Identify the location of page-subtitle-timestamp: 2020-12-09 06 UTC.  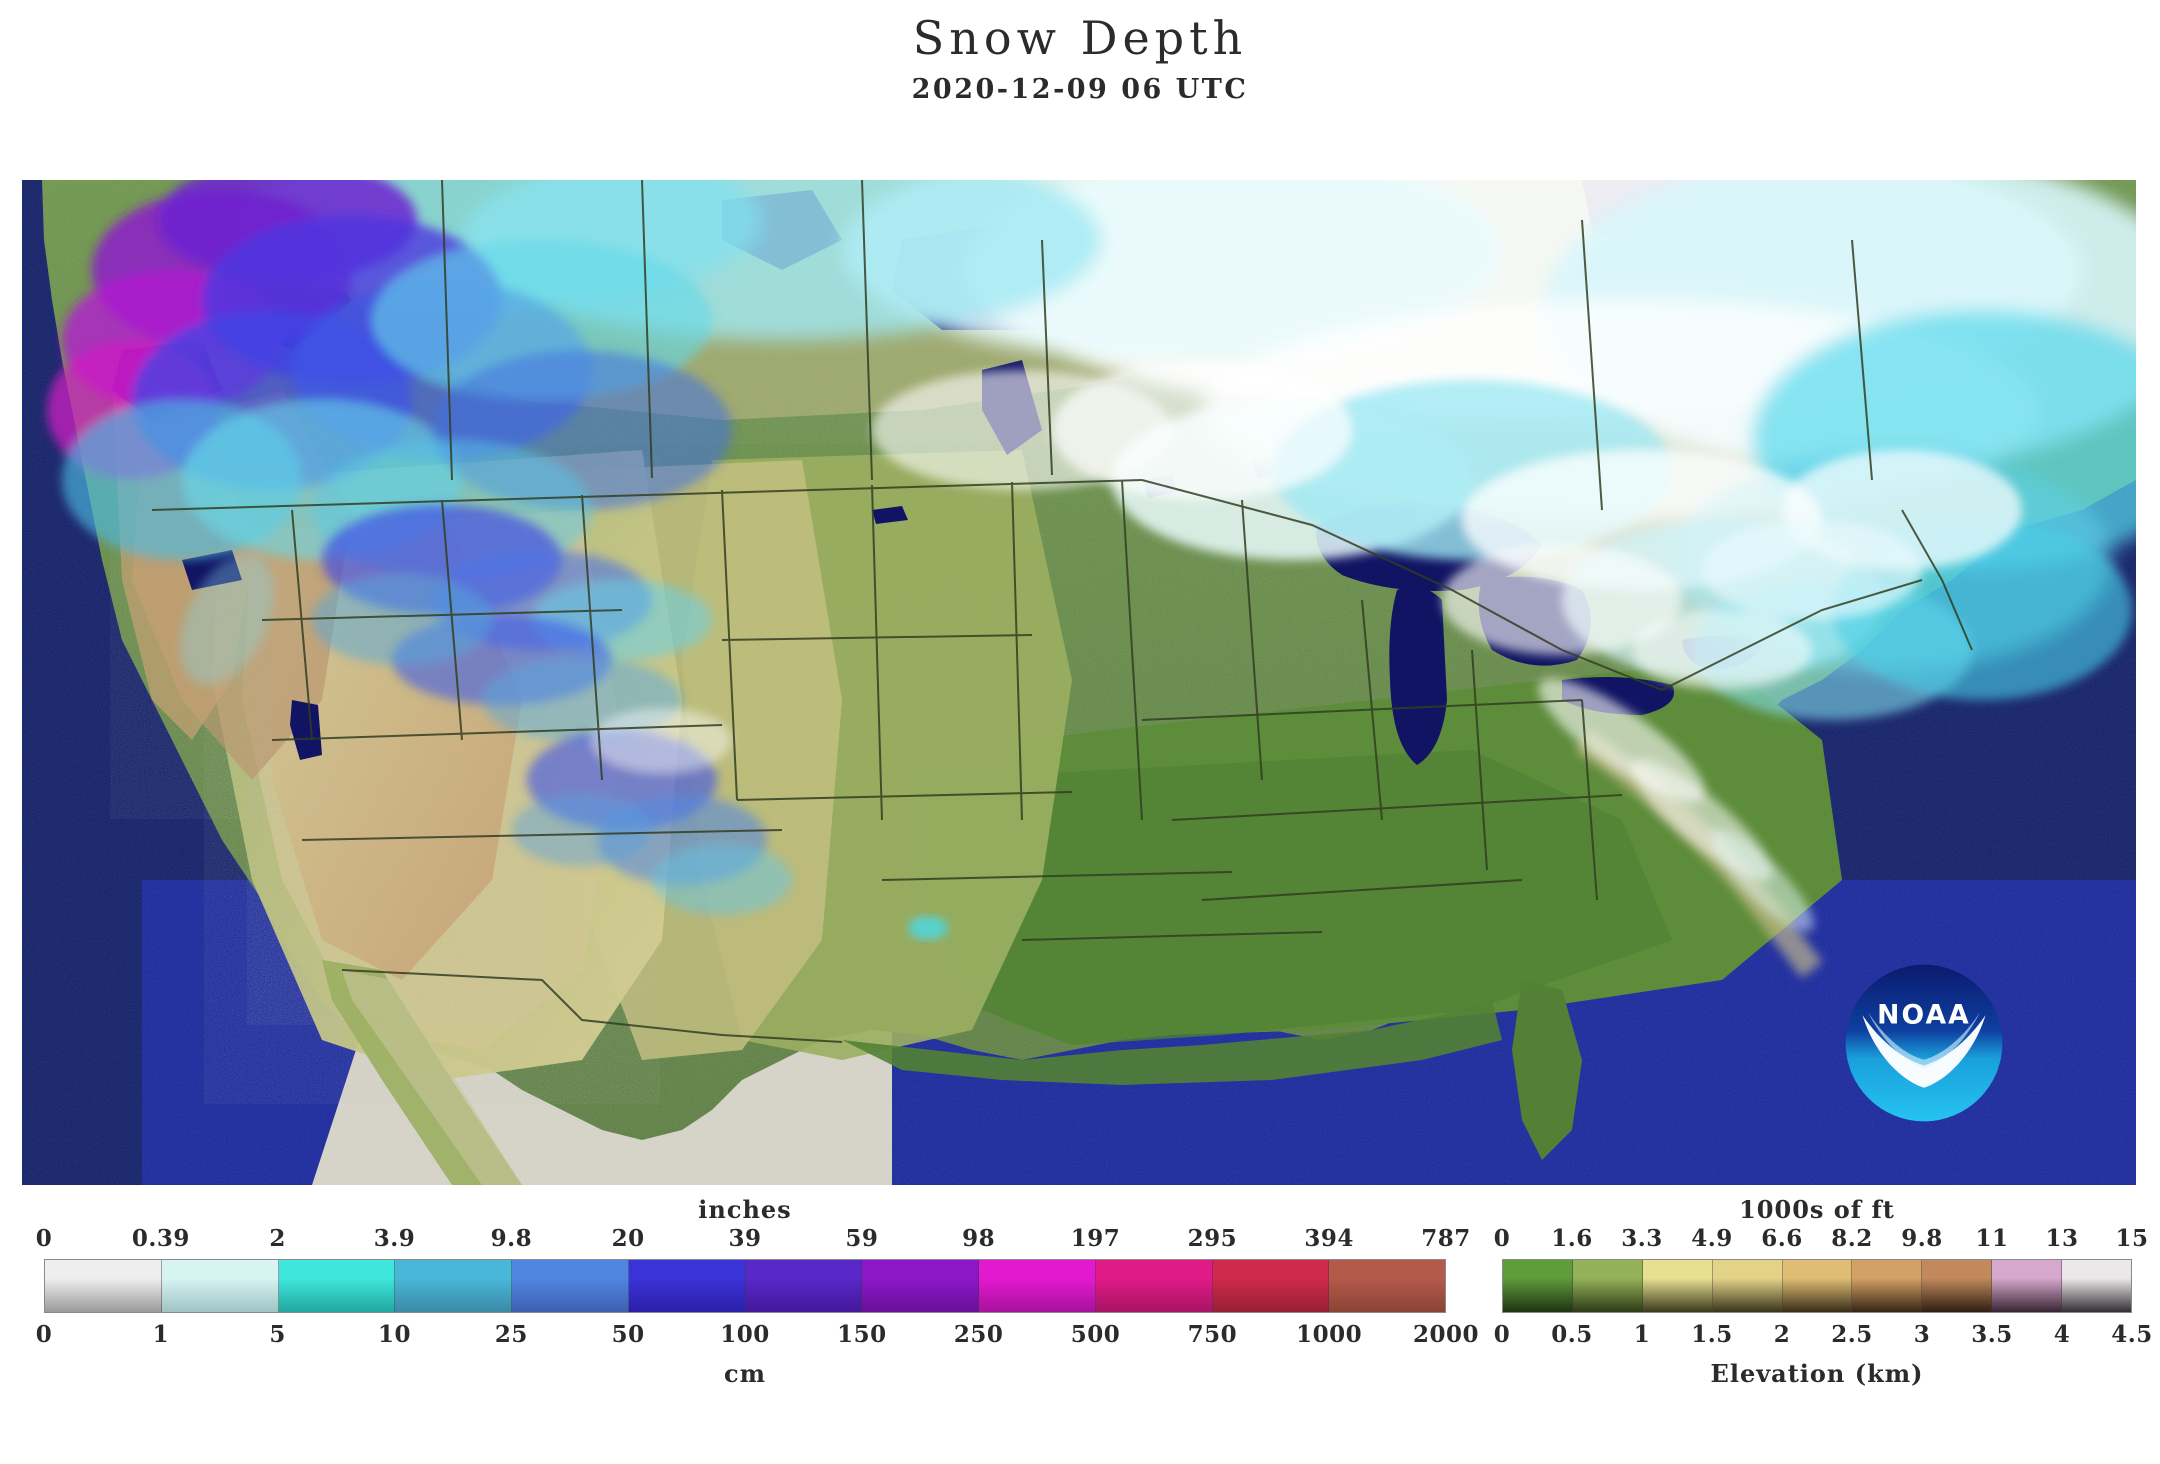
(1080, 90).